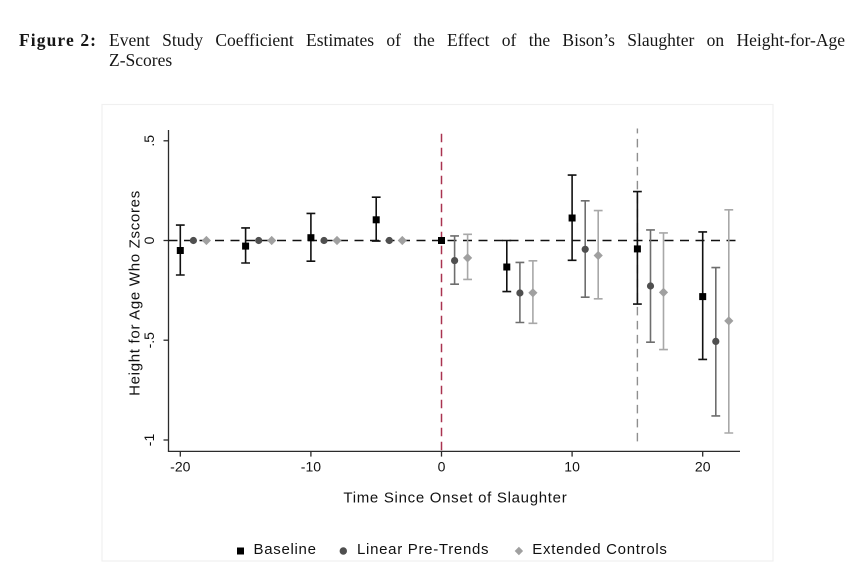 Image resolution: width=859 pixels, height=580 pixels. Describe the element at coordinates (285, 549) in the screenshot. I see `svg-text: Baseline` at that location.